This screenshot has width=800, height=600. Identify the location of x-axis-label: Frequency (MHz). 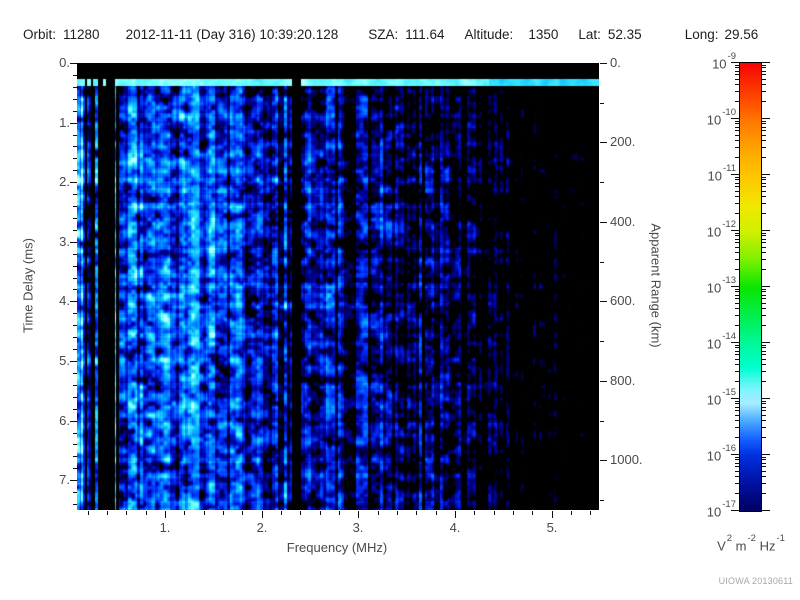
(337, 547).